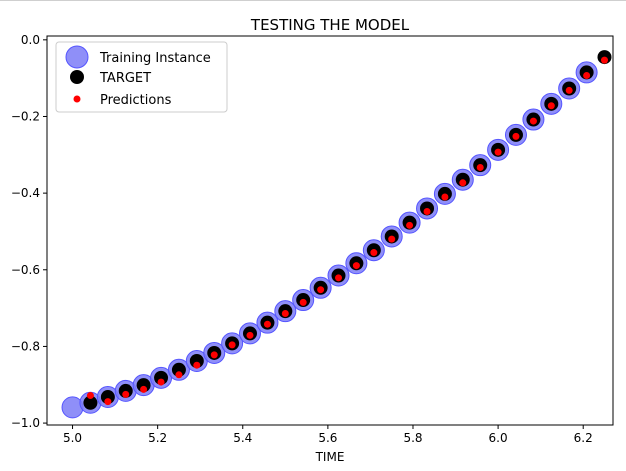 This screenshot has height=471, width=626. What do you see at coordinates (313, 0) in the screenshot?
I see `window-top-border` at bounding box center [313, 0].